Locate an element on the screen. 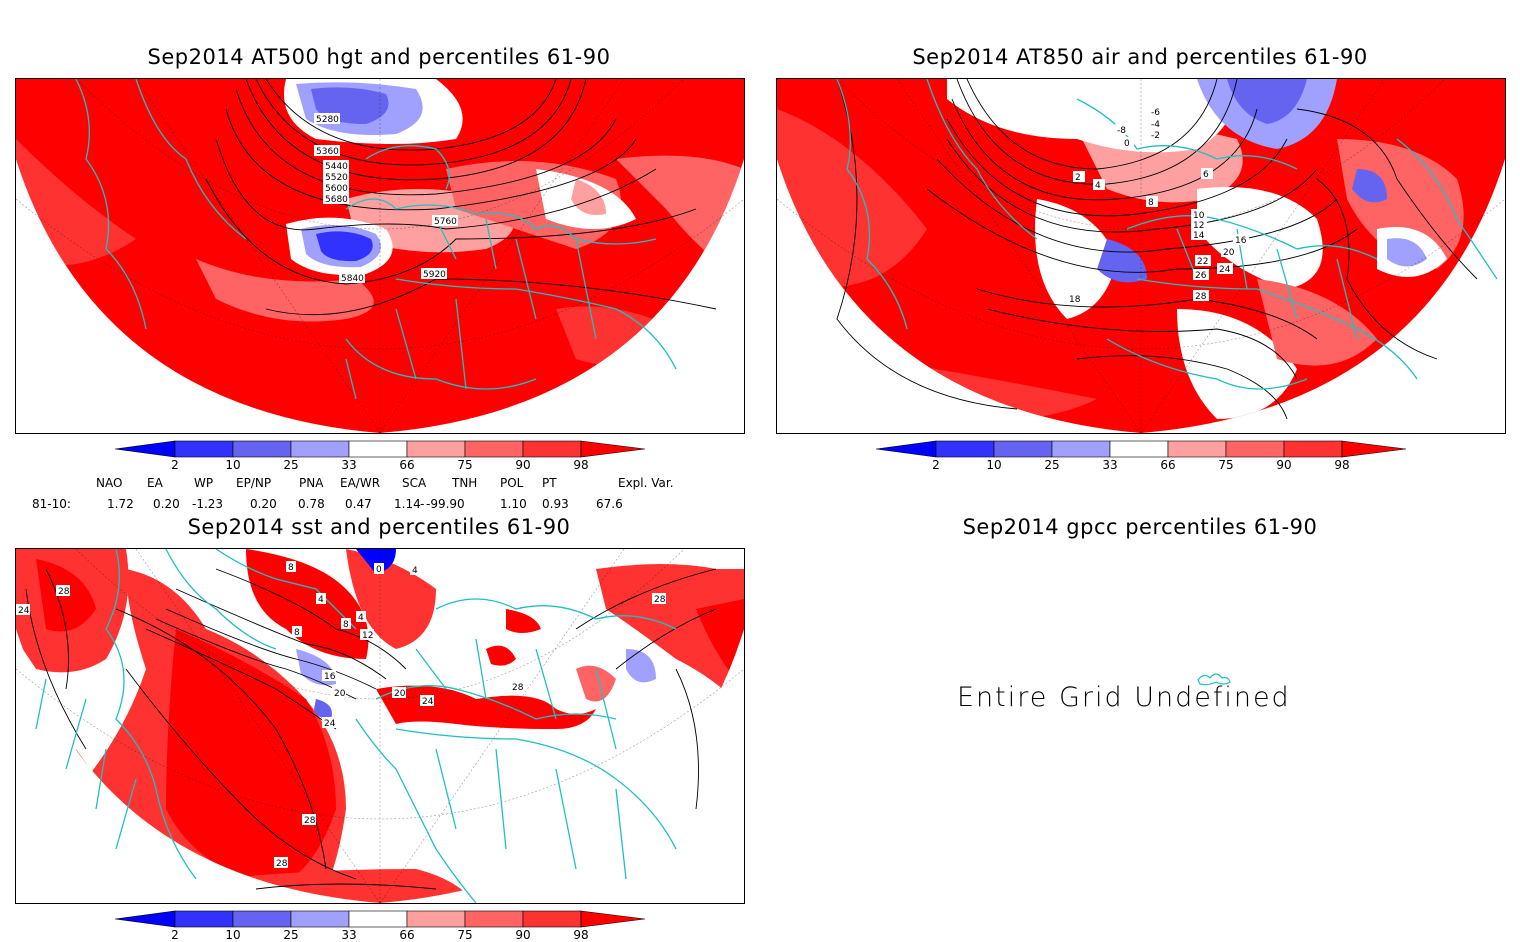 Image resolution: width=1520 pixels, height=942 pixels. contour-label: 5680 is located at coordinates (336, 200).